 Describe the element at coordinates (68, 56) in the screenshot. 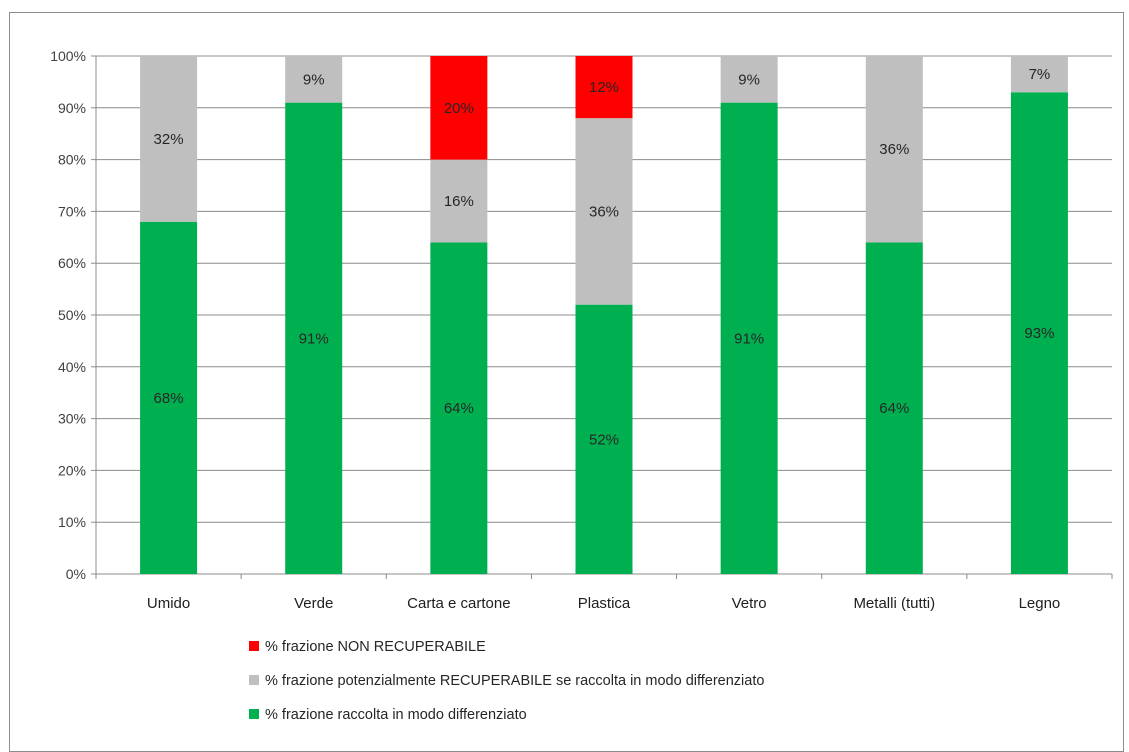

I see `y-tick-label: 100%` at that location.